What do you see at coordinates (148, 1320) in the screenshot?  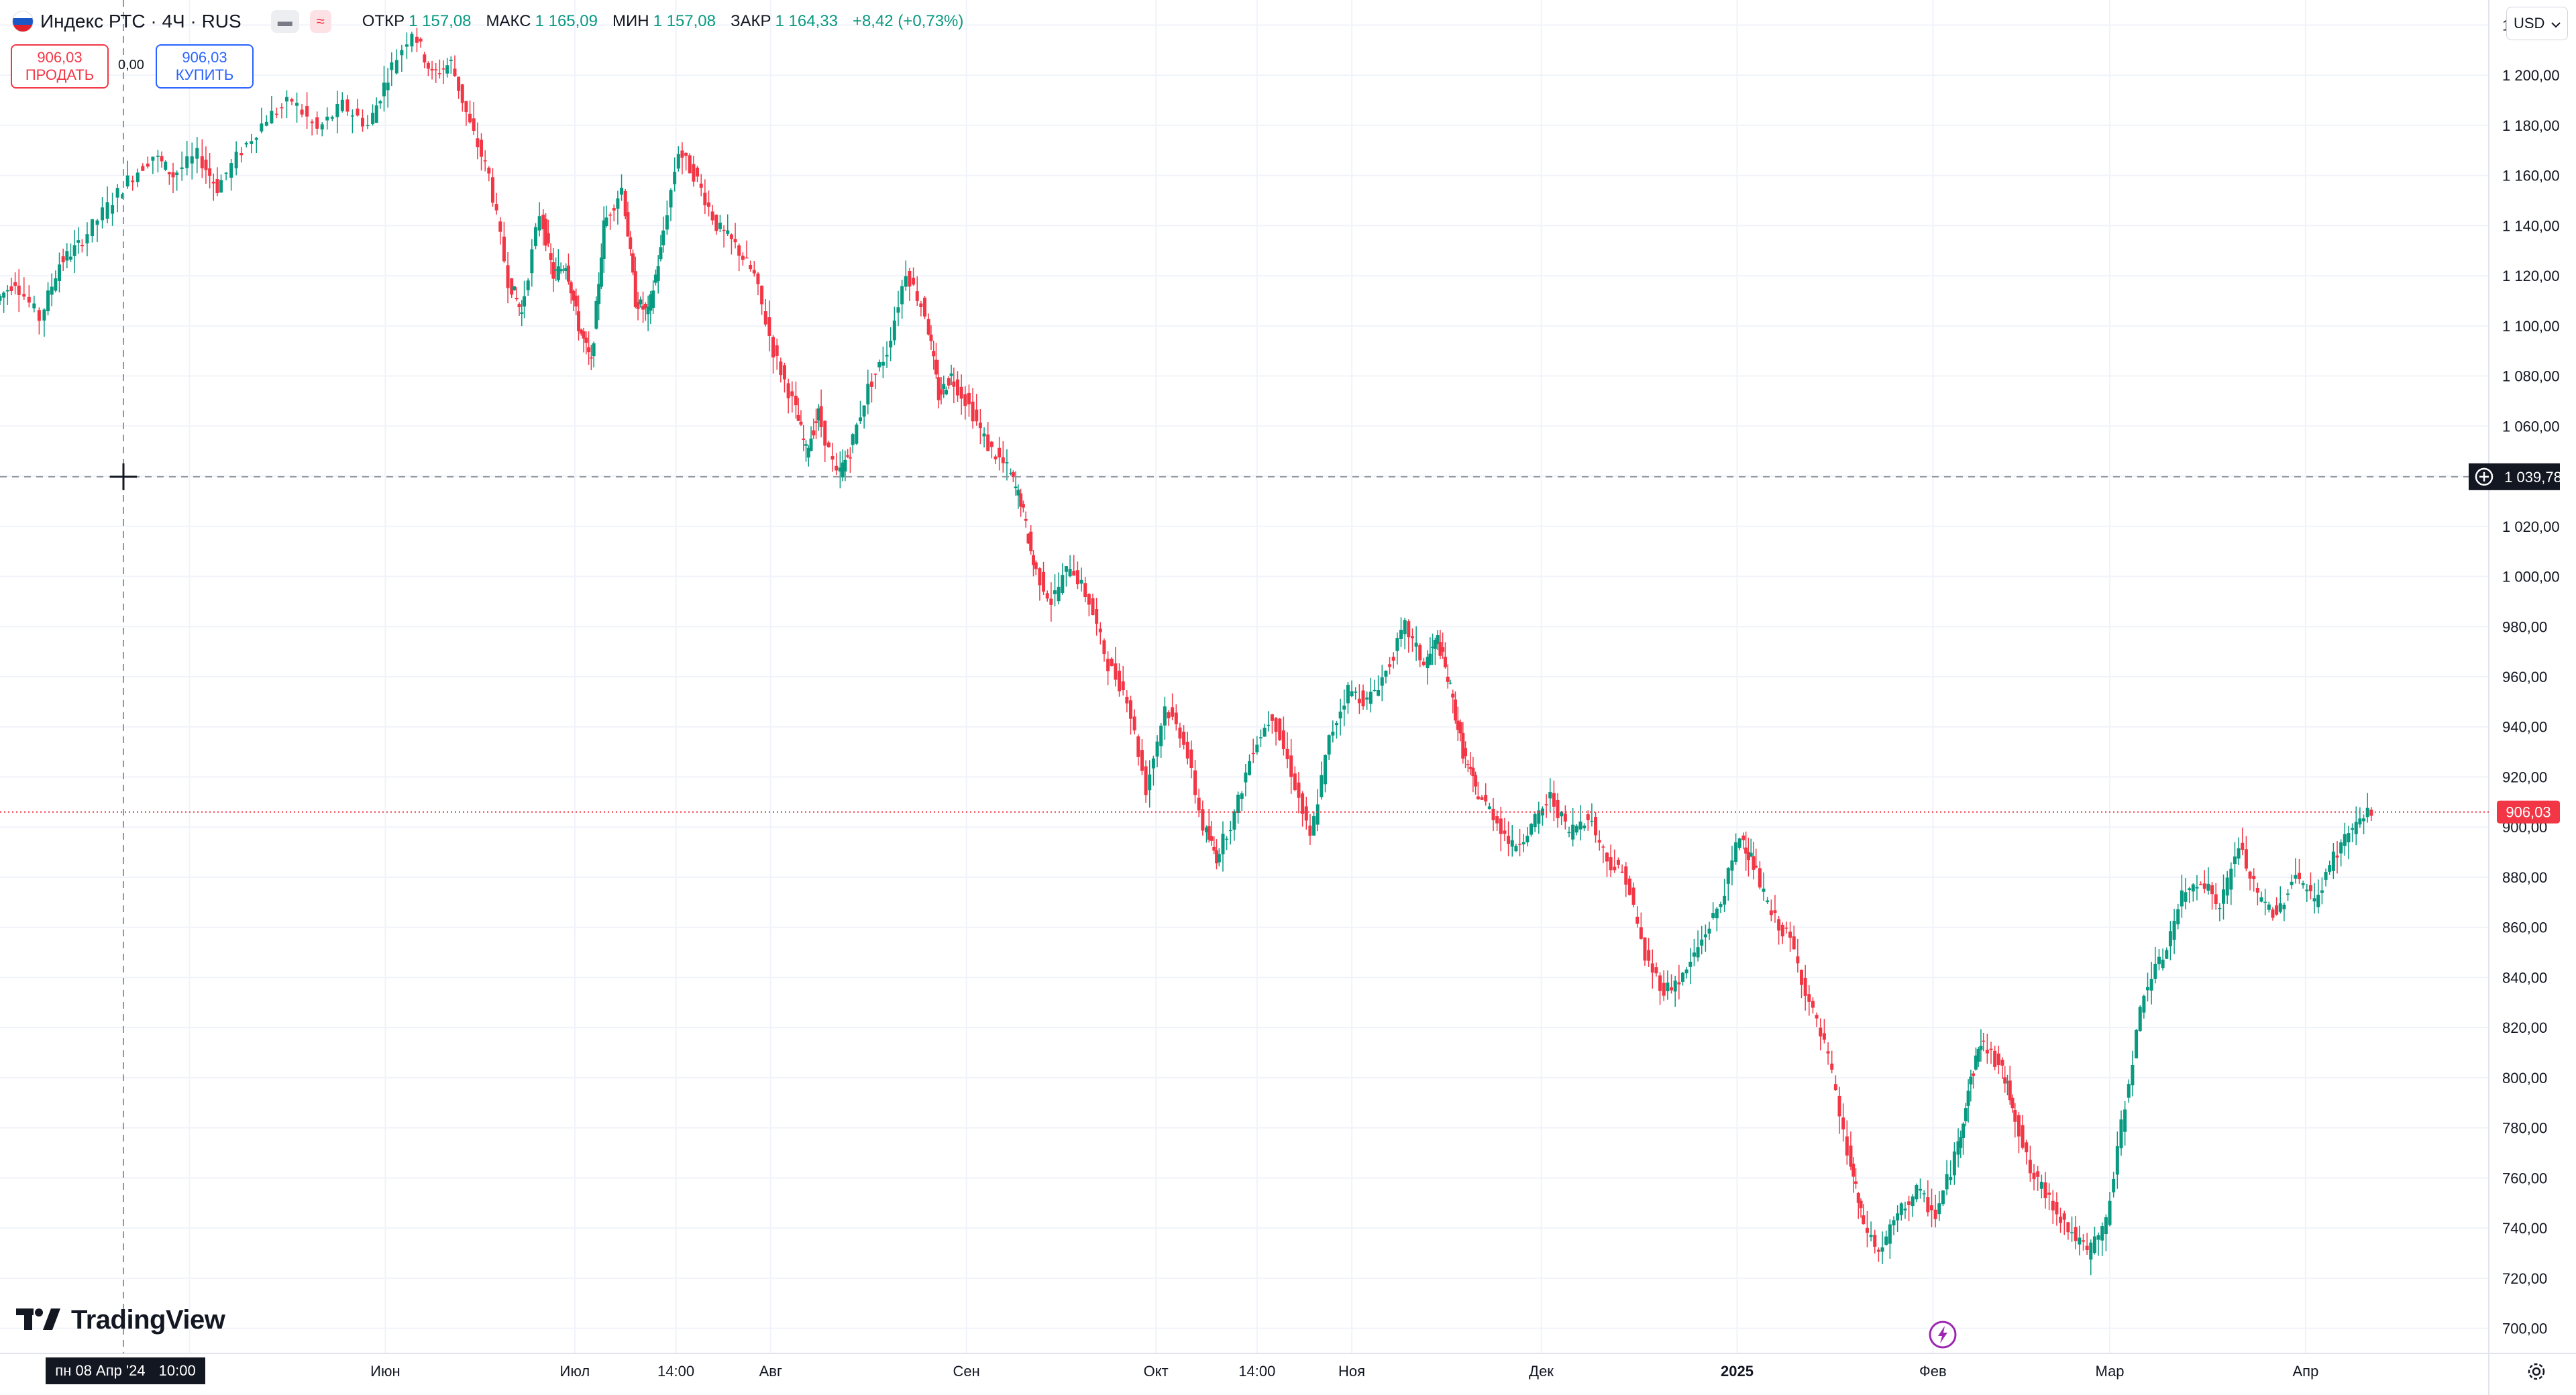 I see `tradingview-wordmark: TradingView` at bounding box center [148, 1320].